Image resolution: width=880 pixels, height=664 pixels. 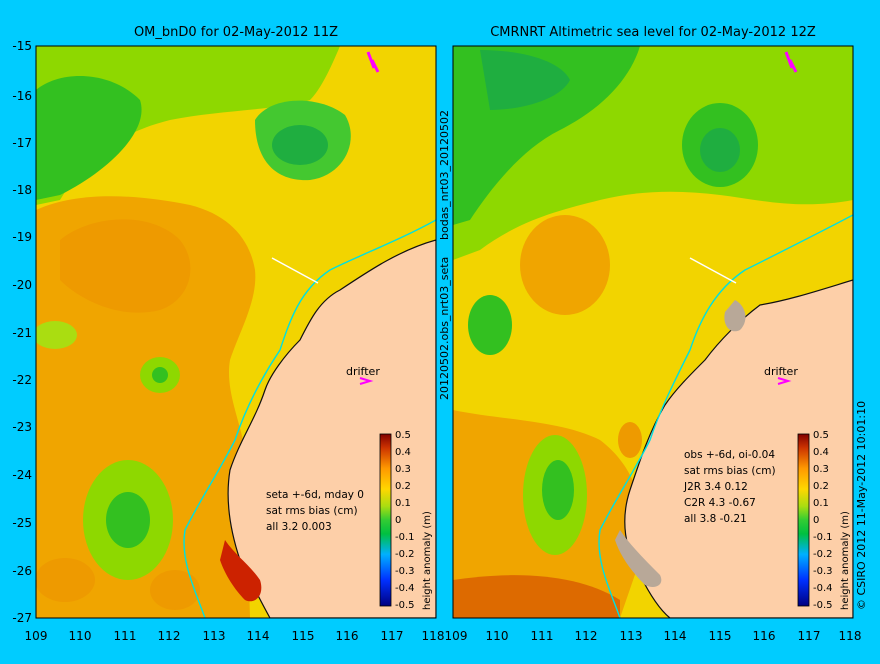 What do you see at coordinates (300, 145) in the screenshot?
I see `left-green-eddy` at bounding box center [300, 145].